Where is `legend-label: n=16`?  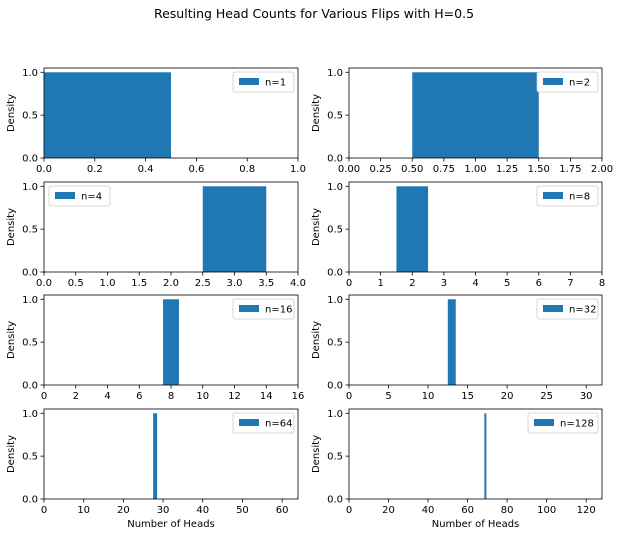 legend-label: n=16 is located at coordinates (278, 310).